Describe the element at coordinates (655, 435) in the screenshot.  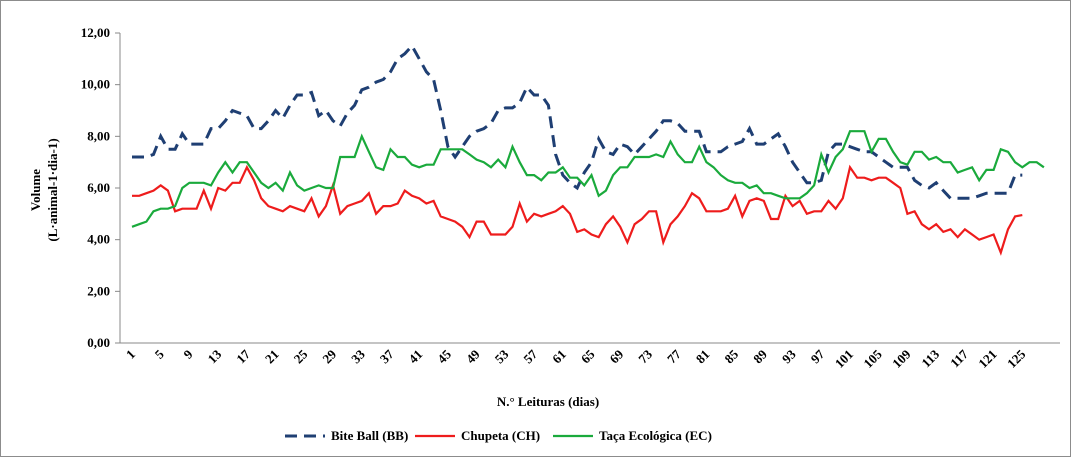
I see `legend-label: Taça Ecológica (EC)` at that location.